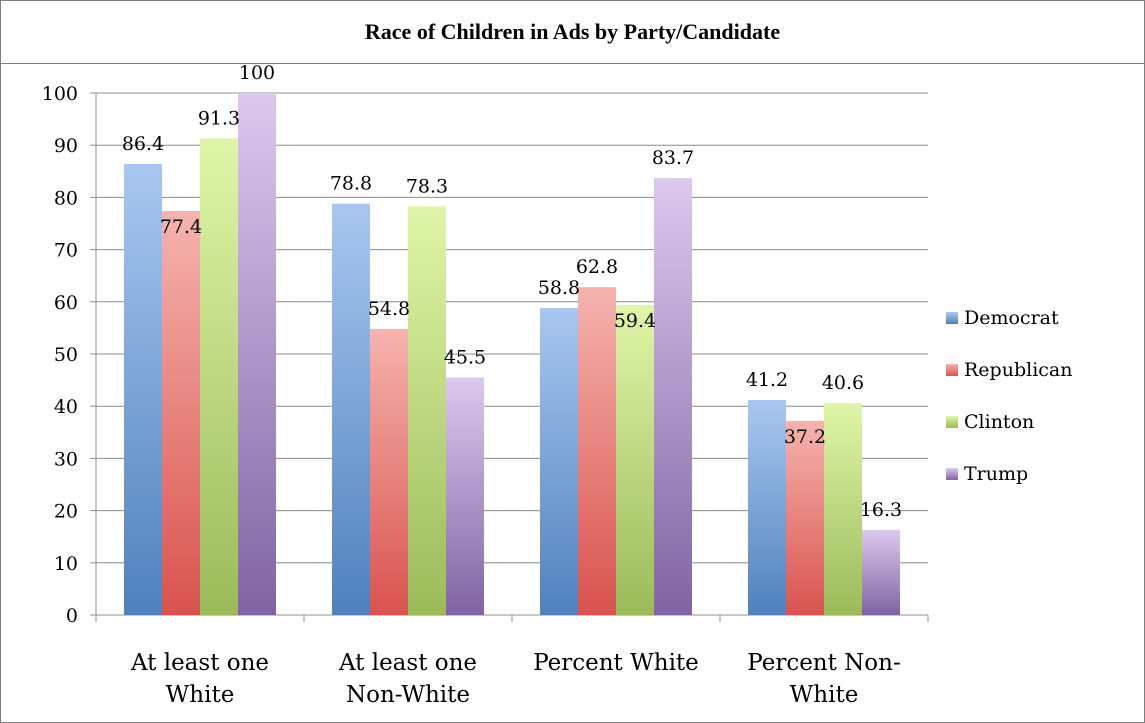 This screenshot has width=1145, height=723. Describe the element at coordinates (843, 383) in the screenshot. I see `data-label: 40.6` at that location.